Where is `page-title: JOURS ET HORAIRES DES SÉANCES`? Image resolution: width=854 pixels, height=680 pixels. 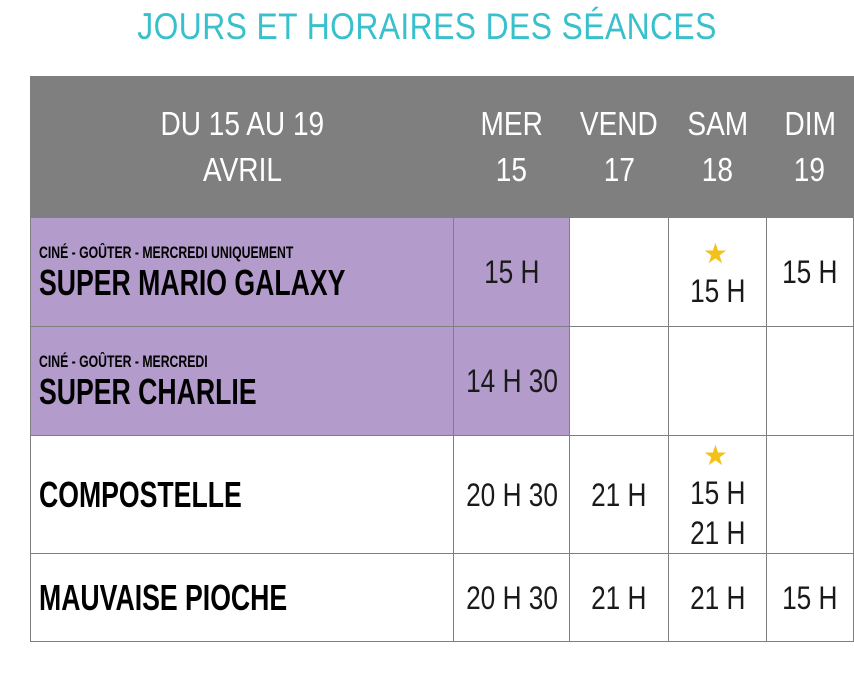 page-title: JOURS ET HORAIRES DES SÉANCES is located at coordinates (427, 26).